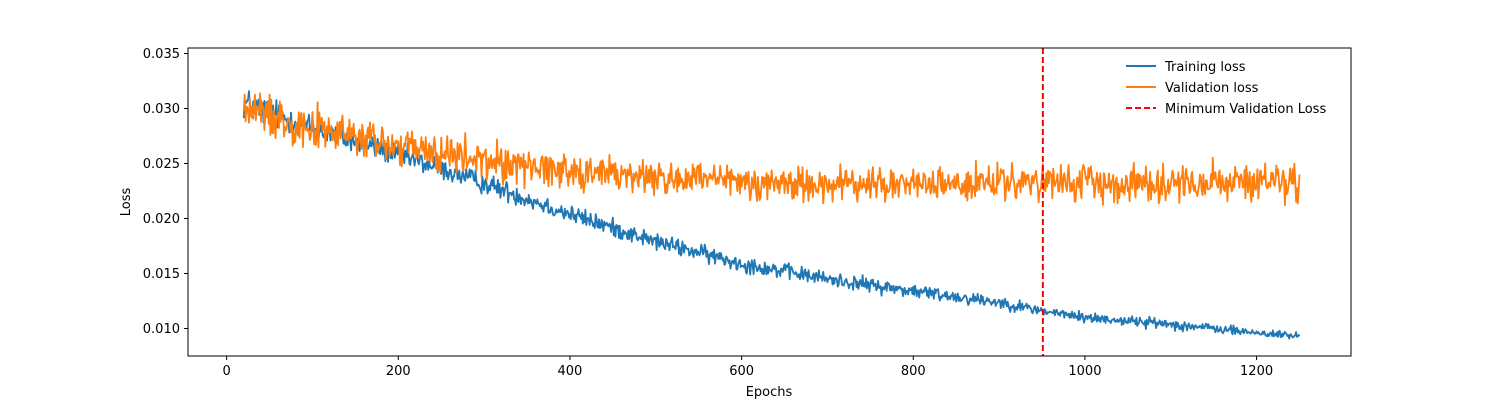 The height and width of the screenshot is (400, 1500). I want to click on y-tick-label: 0.015, so click(161, 274).